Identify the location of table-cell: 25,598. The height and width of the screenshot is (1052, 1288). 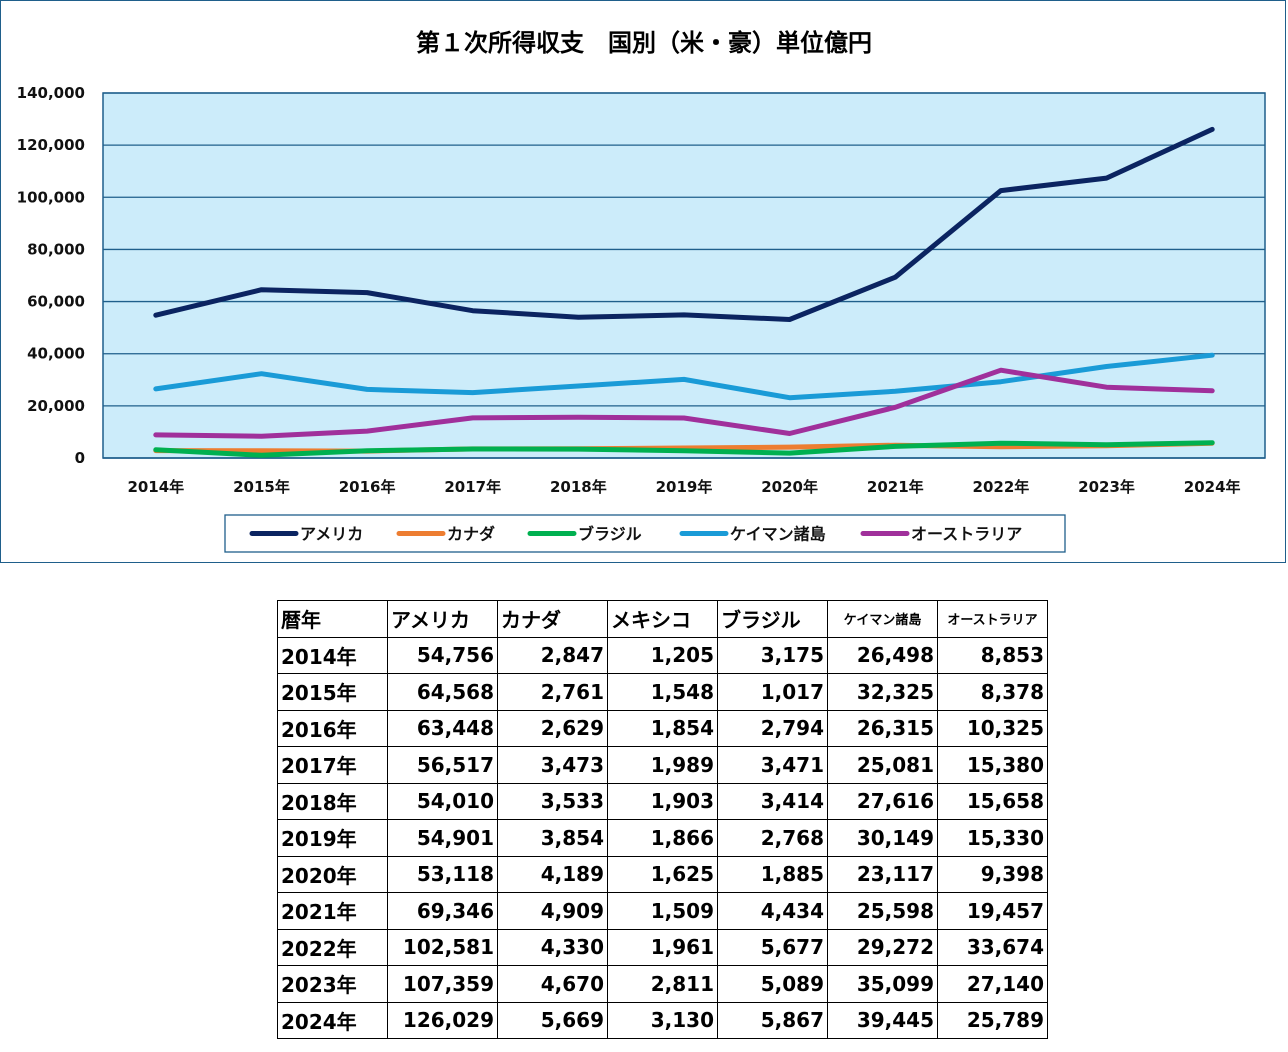
(882, 911).